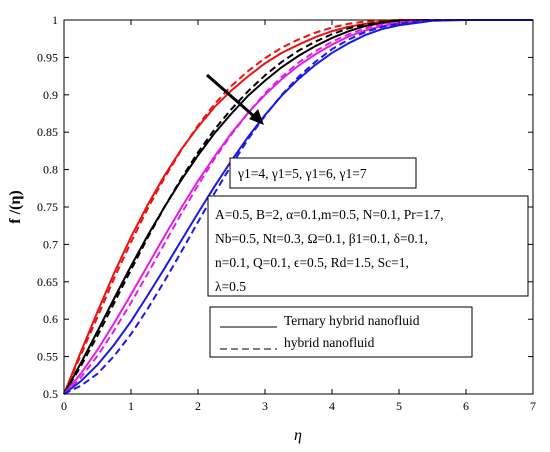  I want to click on x-tick-label: 1, so click(131, 406).